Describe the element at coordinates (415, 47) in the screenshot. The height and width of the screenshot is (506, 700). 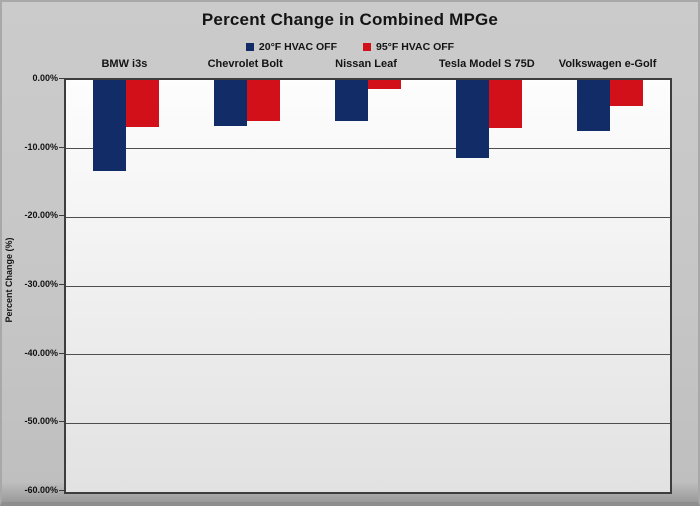
I see `legend-label: 95°F HVAC OFF` at that location.